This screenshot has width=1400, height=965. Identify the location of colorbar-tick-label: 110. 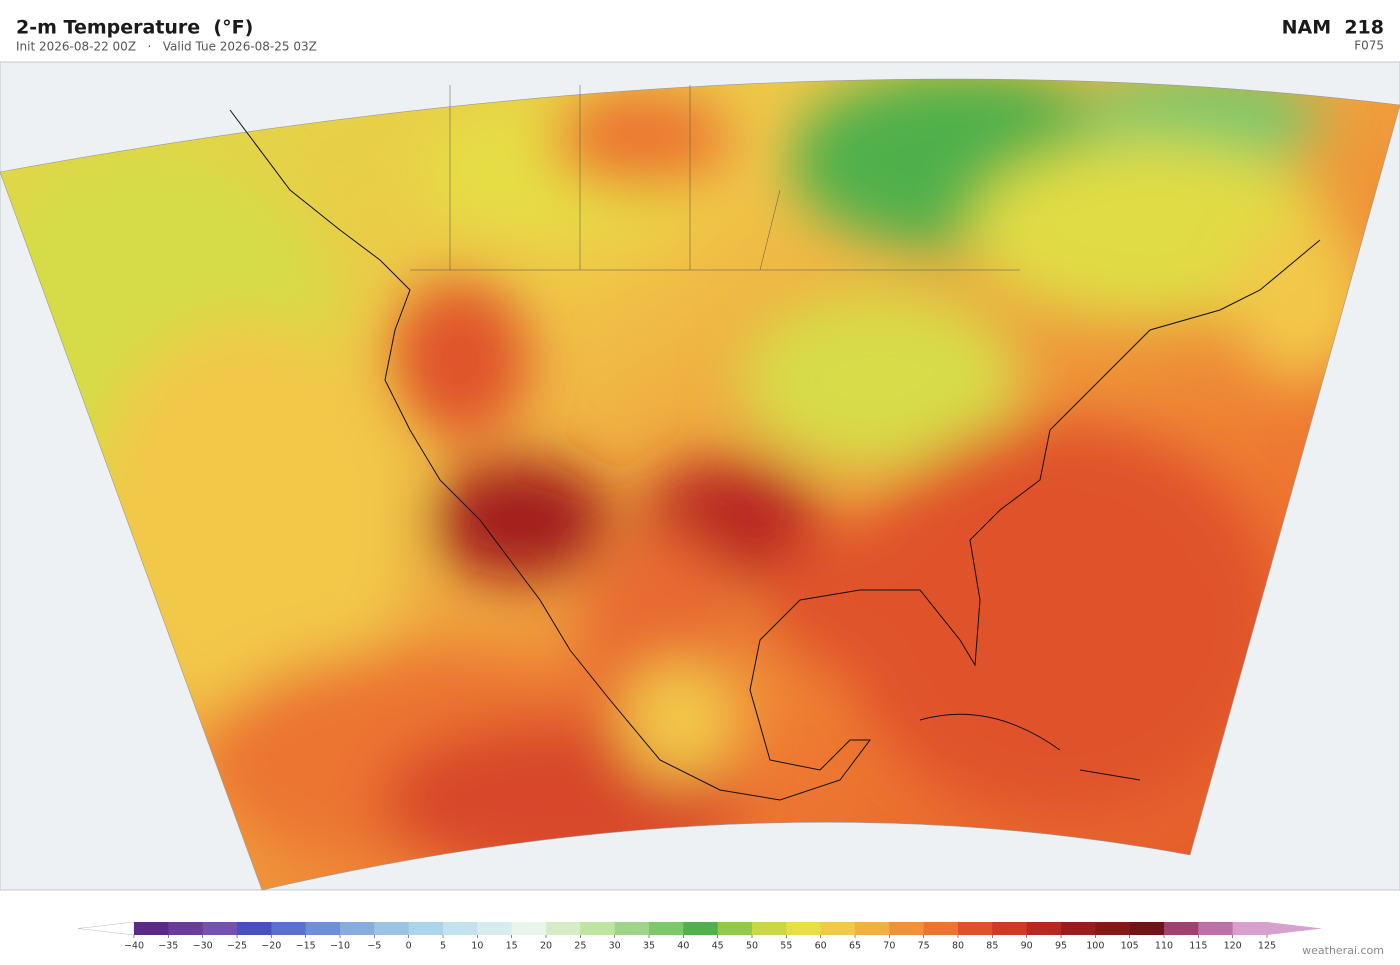
(1164, 946).